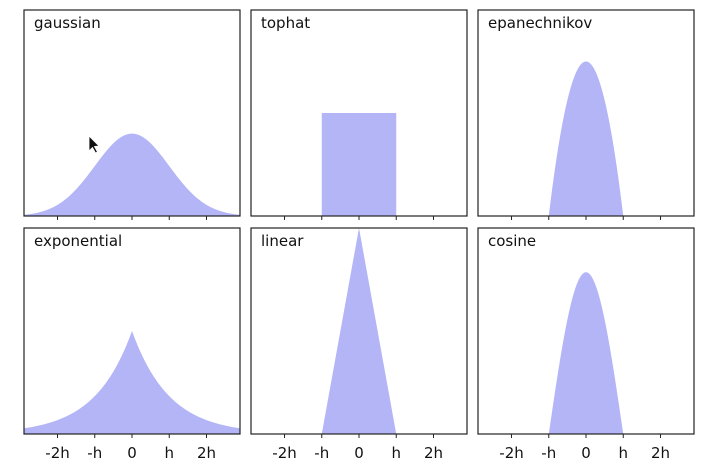  I want to click on panel-title-cosine: cosine, so click(512, 241).